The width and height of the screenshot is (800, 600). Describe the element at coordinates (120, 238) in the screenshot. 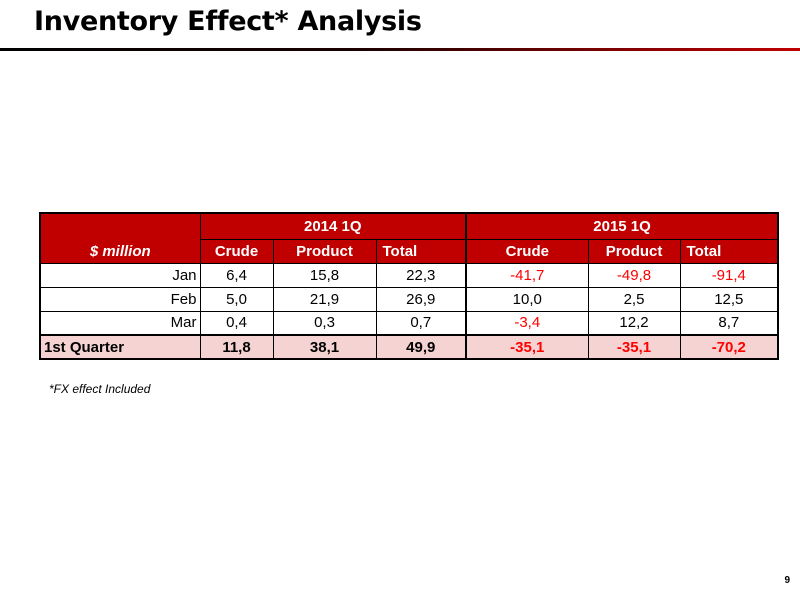

I see `unit-label-cell: $ million` at that location.